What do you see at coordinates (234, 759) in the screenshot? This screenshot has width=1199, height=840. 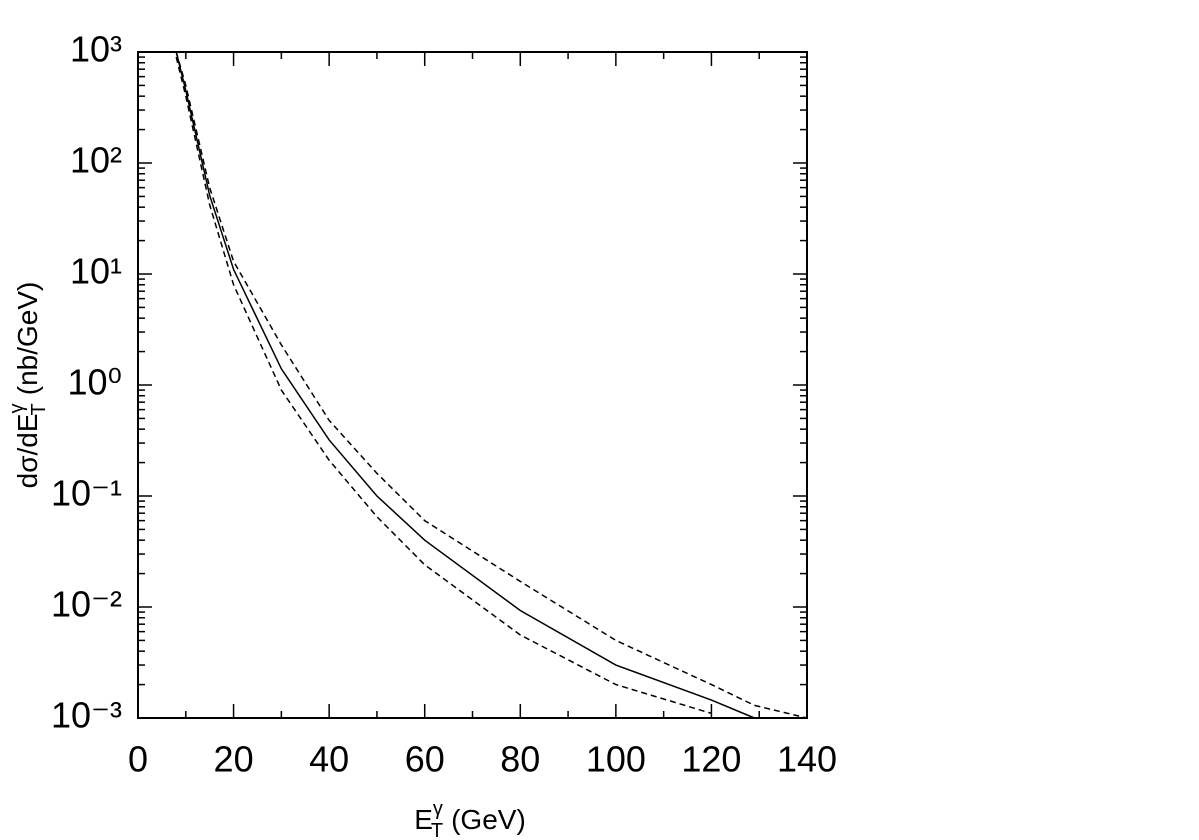 I see `x-tick-label: 20` at bounding box center [234, 759].